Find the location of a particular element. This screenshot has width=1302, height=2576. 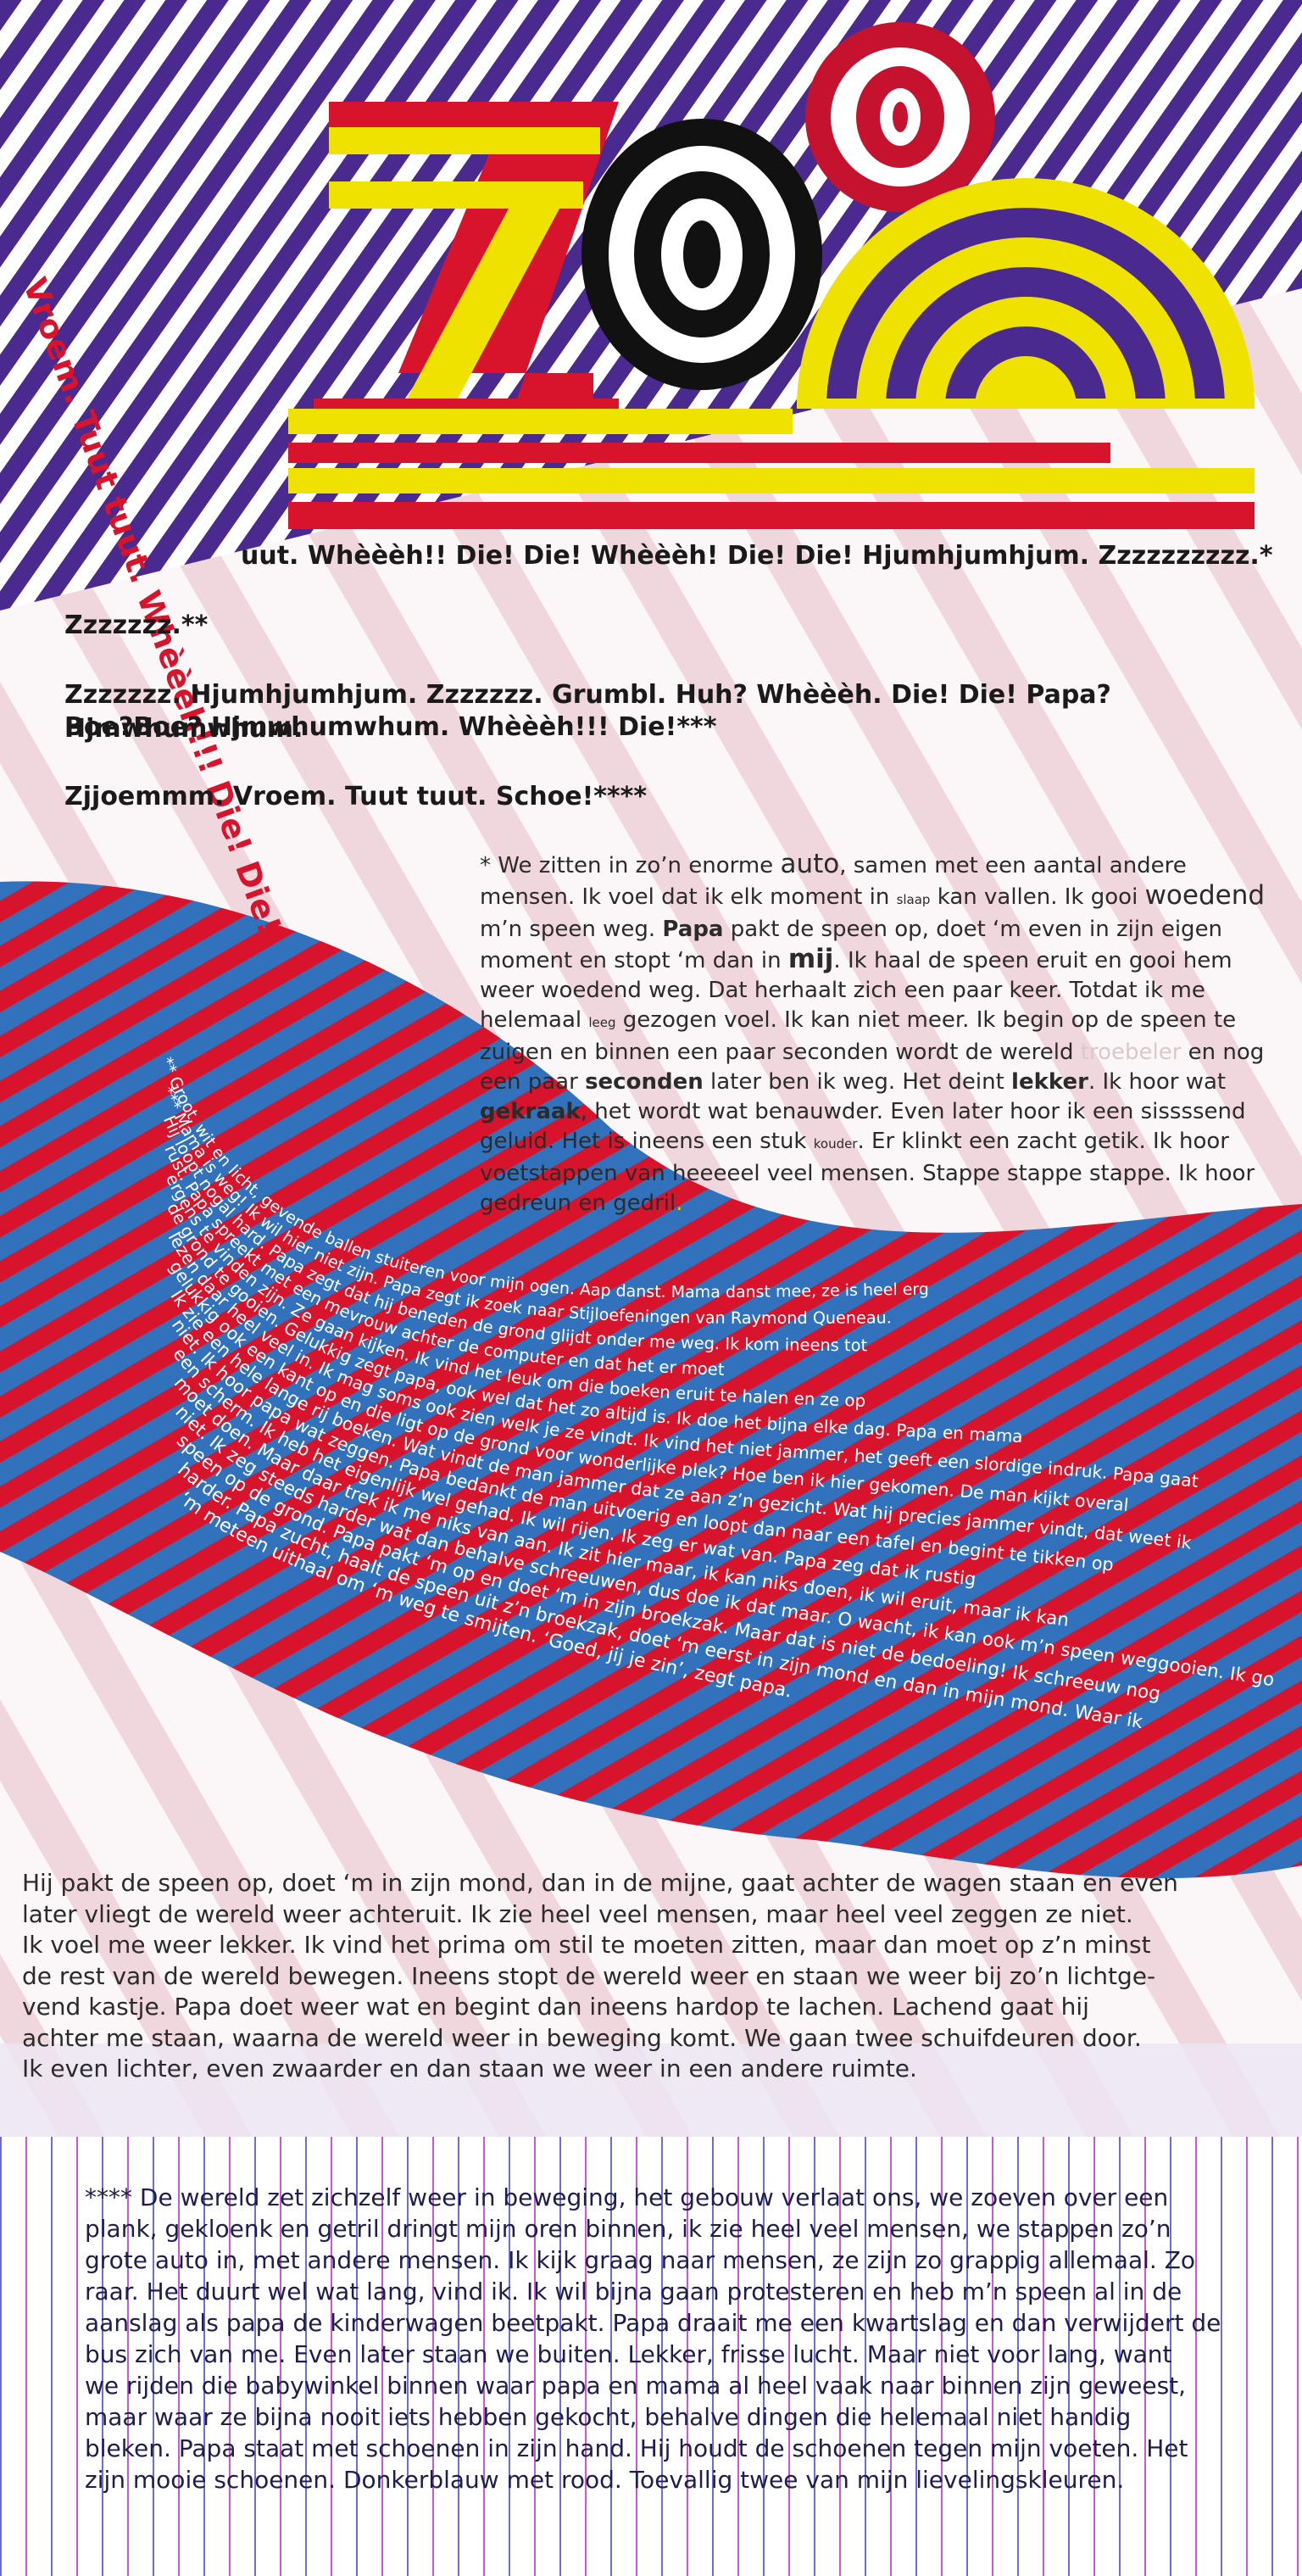

word-lekker: lekker is located at coordinates (1049, 1082).